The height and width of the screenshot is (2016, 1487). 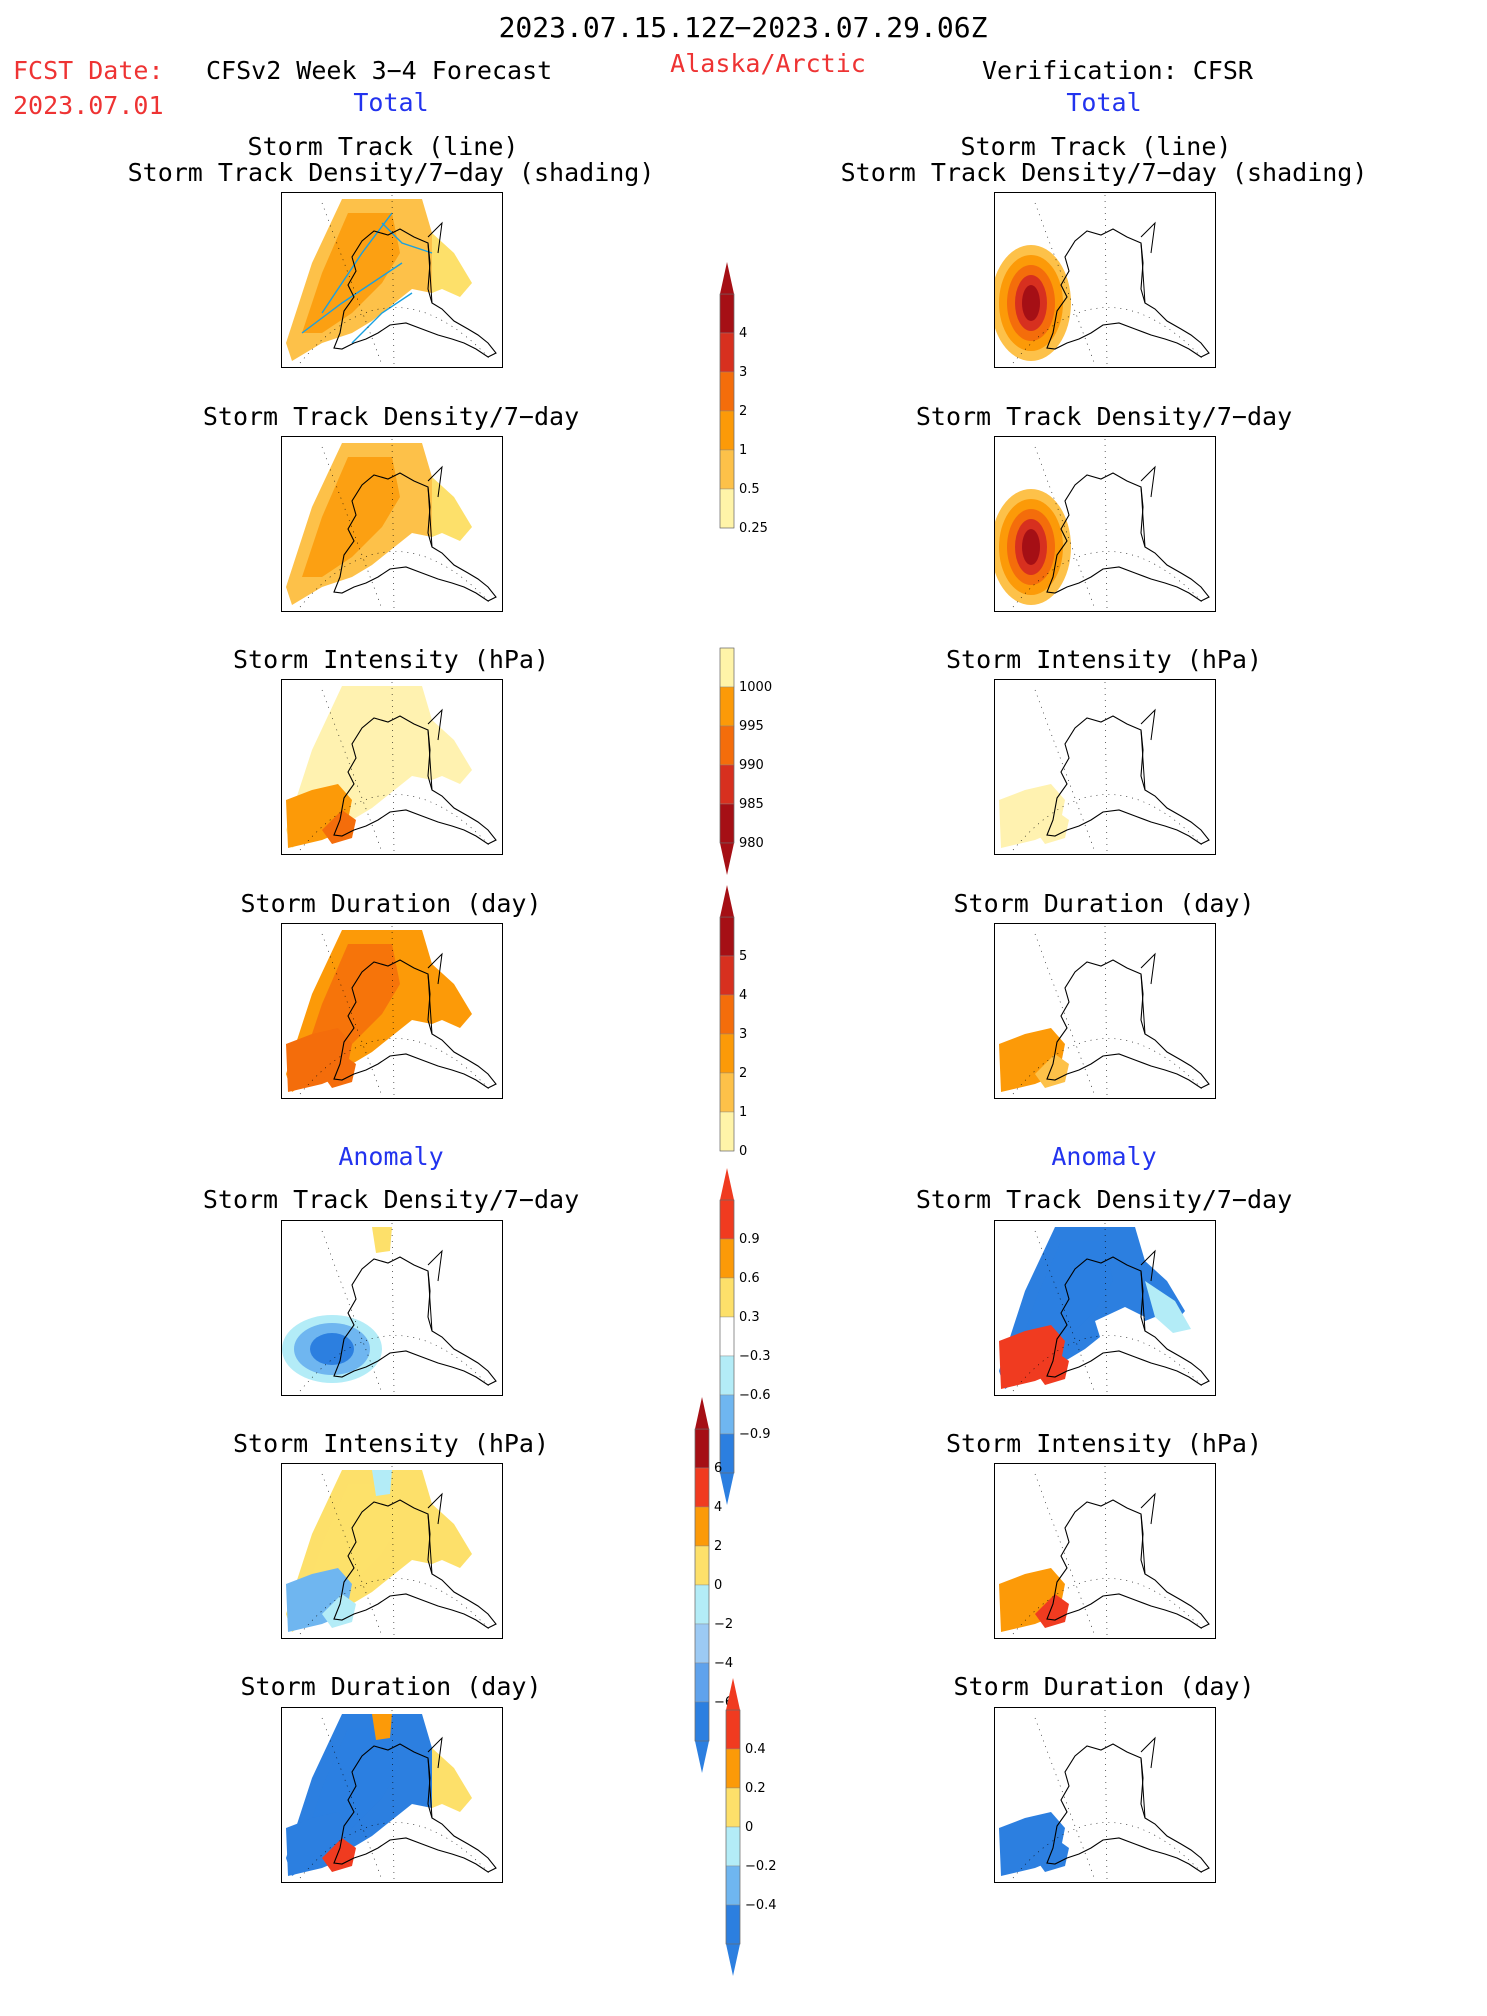 I want to click on map-panel-left-intensity-anom, so click(x=392, y=1551).